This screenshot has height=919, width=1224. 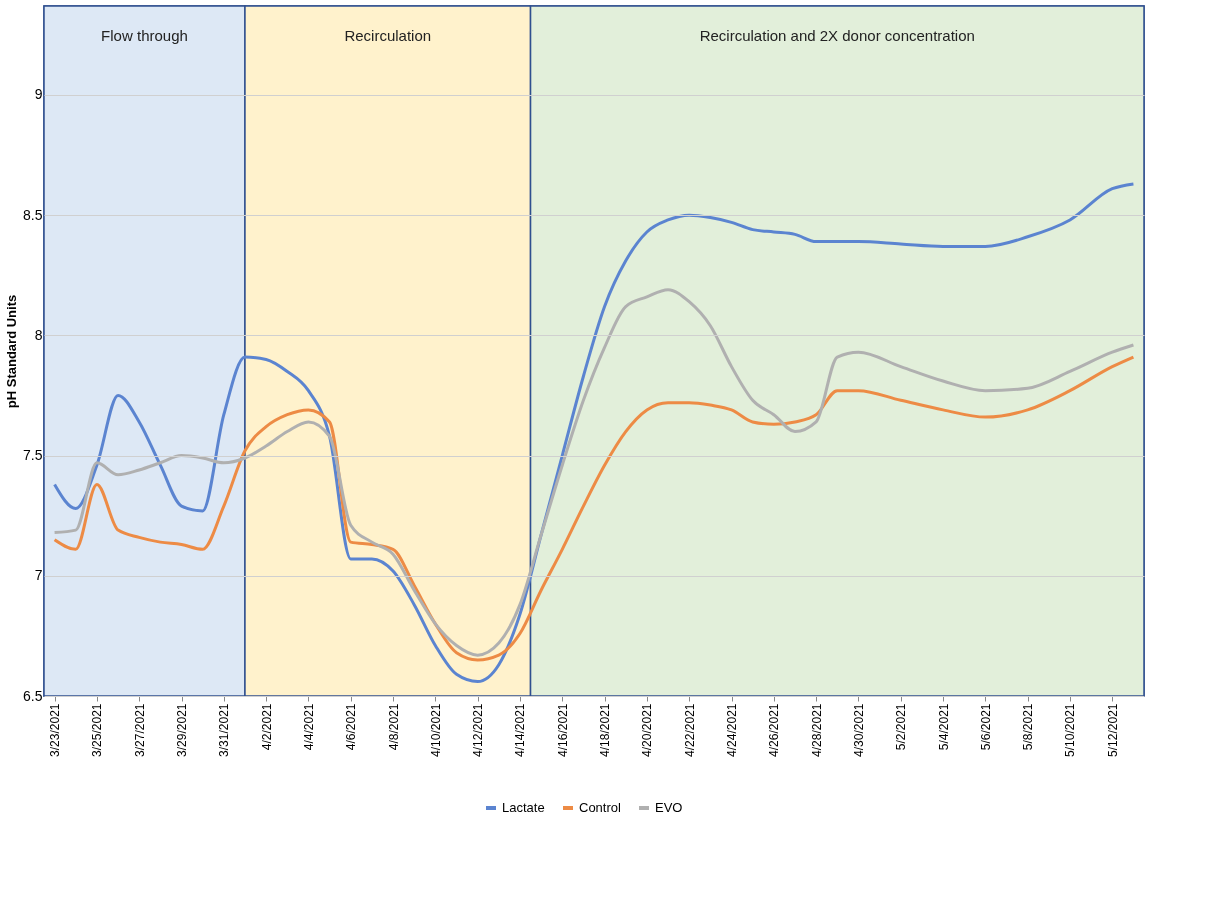 What do you see at coordinates (266, 727) in the screenshot?
I see `x-tick-label: 4/2/2021` at bounding box center [266, 727].